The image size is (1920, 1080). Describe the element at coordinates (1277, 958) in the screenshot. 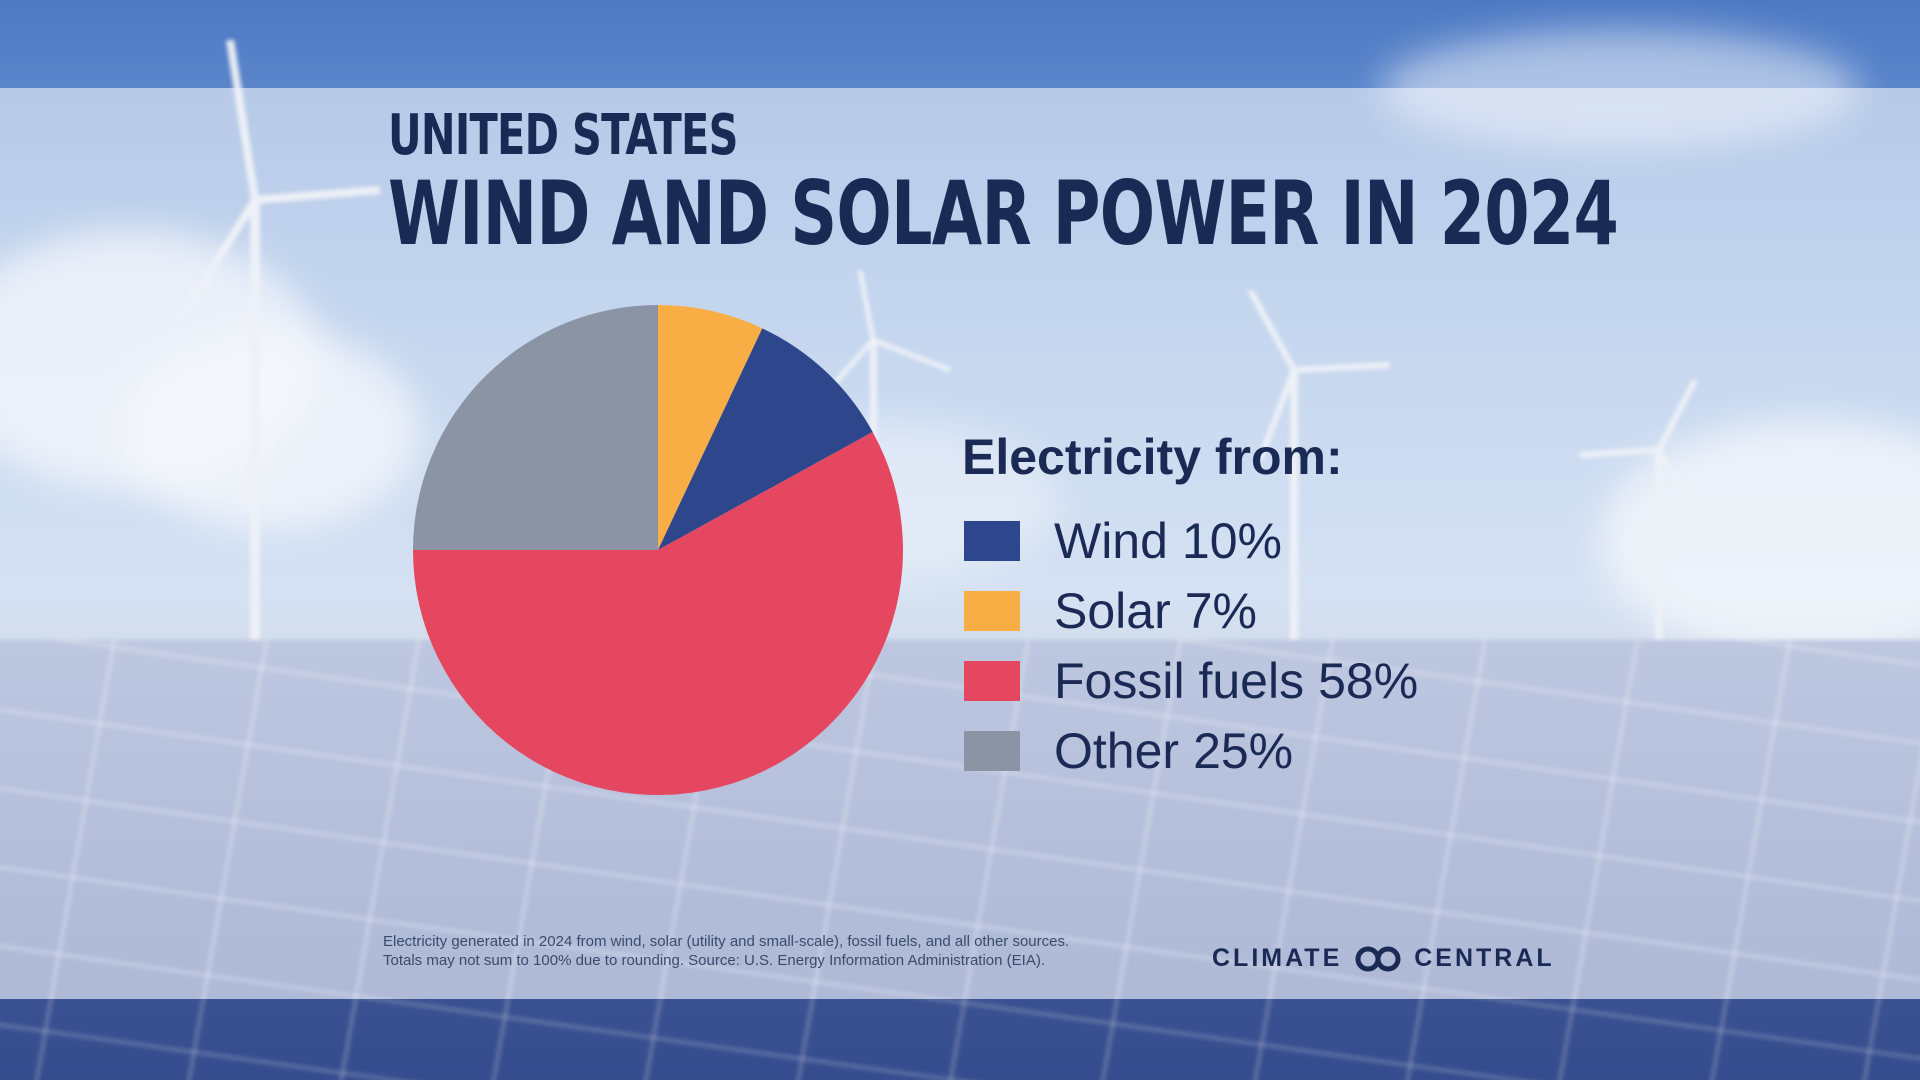

I see `logo-text-left: CLIMATE` at that location.